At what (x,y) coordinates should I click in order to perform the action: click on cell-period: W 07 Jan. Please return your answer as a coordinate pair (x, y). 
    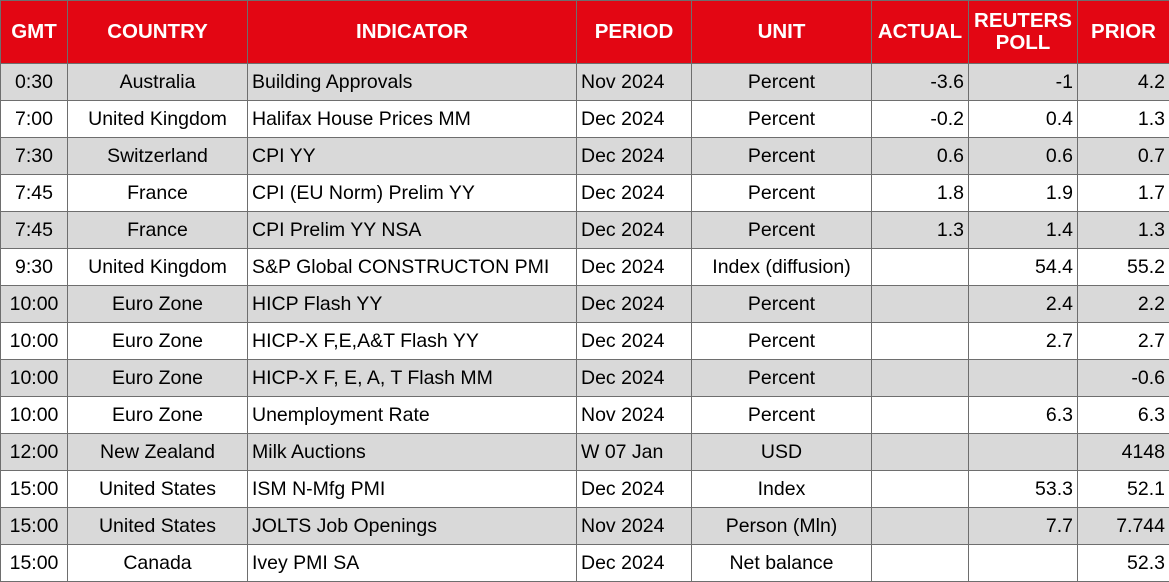
    Looking at the image, I should click on (634, 452).